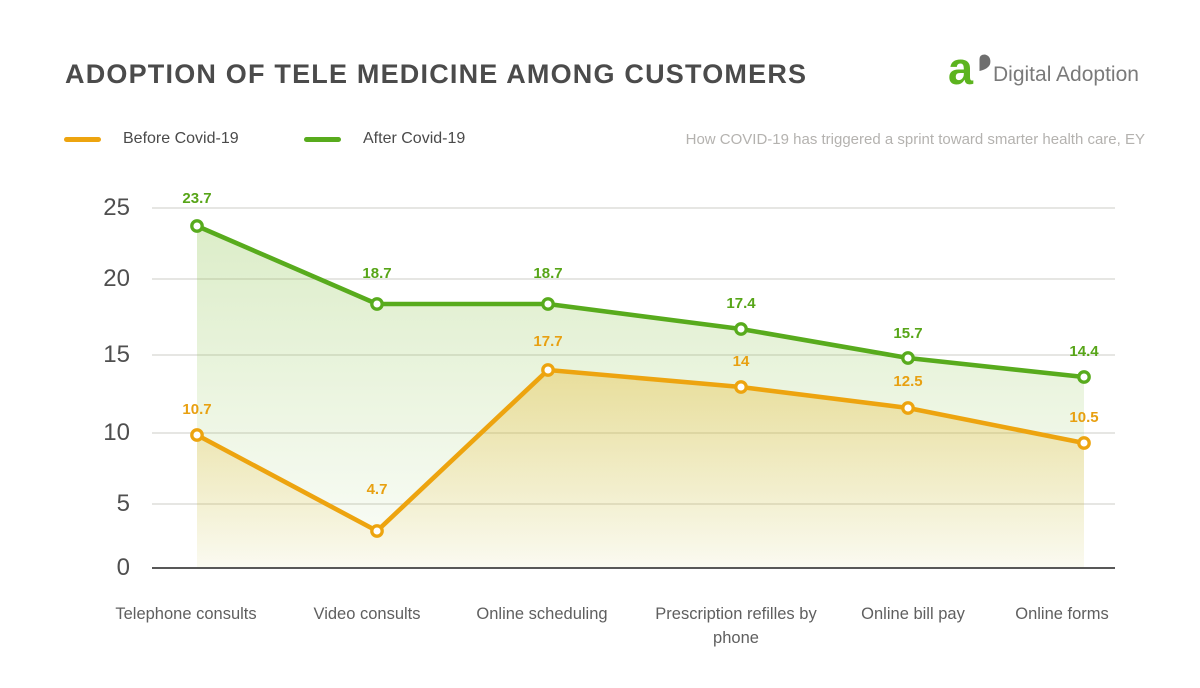 The width and height of the screenshot is (1200, 688). What do you see at coordinates (1084, 351) in the screenshot?
I see `data-label: 14.4` at bounding box center [1084, 351].